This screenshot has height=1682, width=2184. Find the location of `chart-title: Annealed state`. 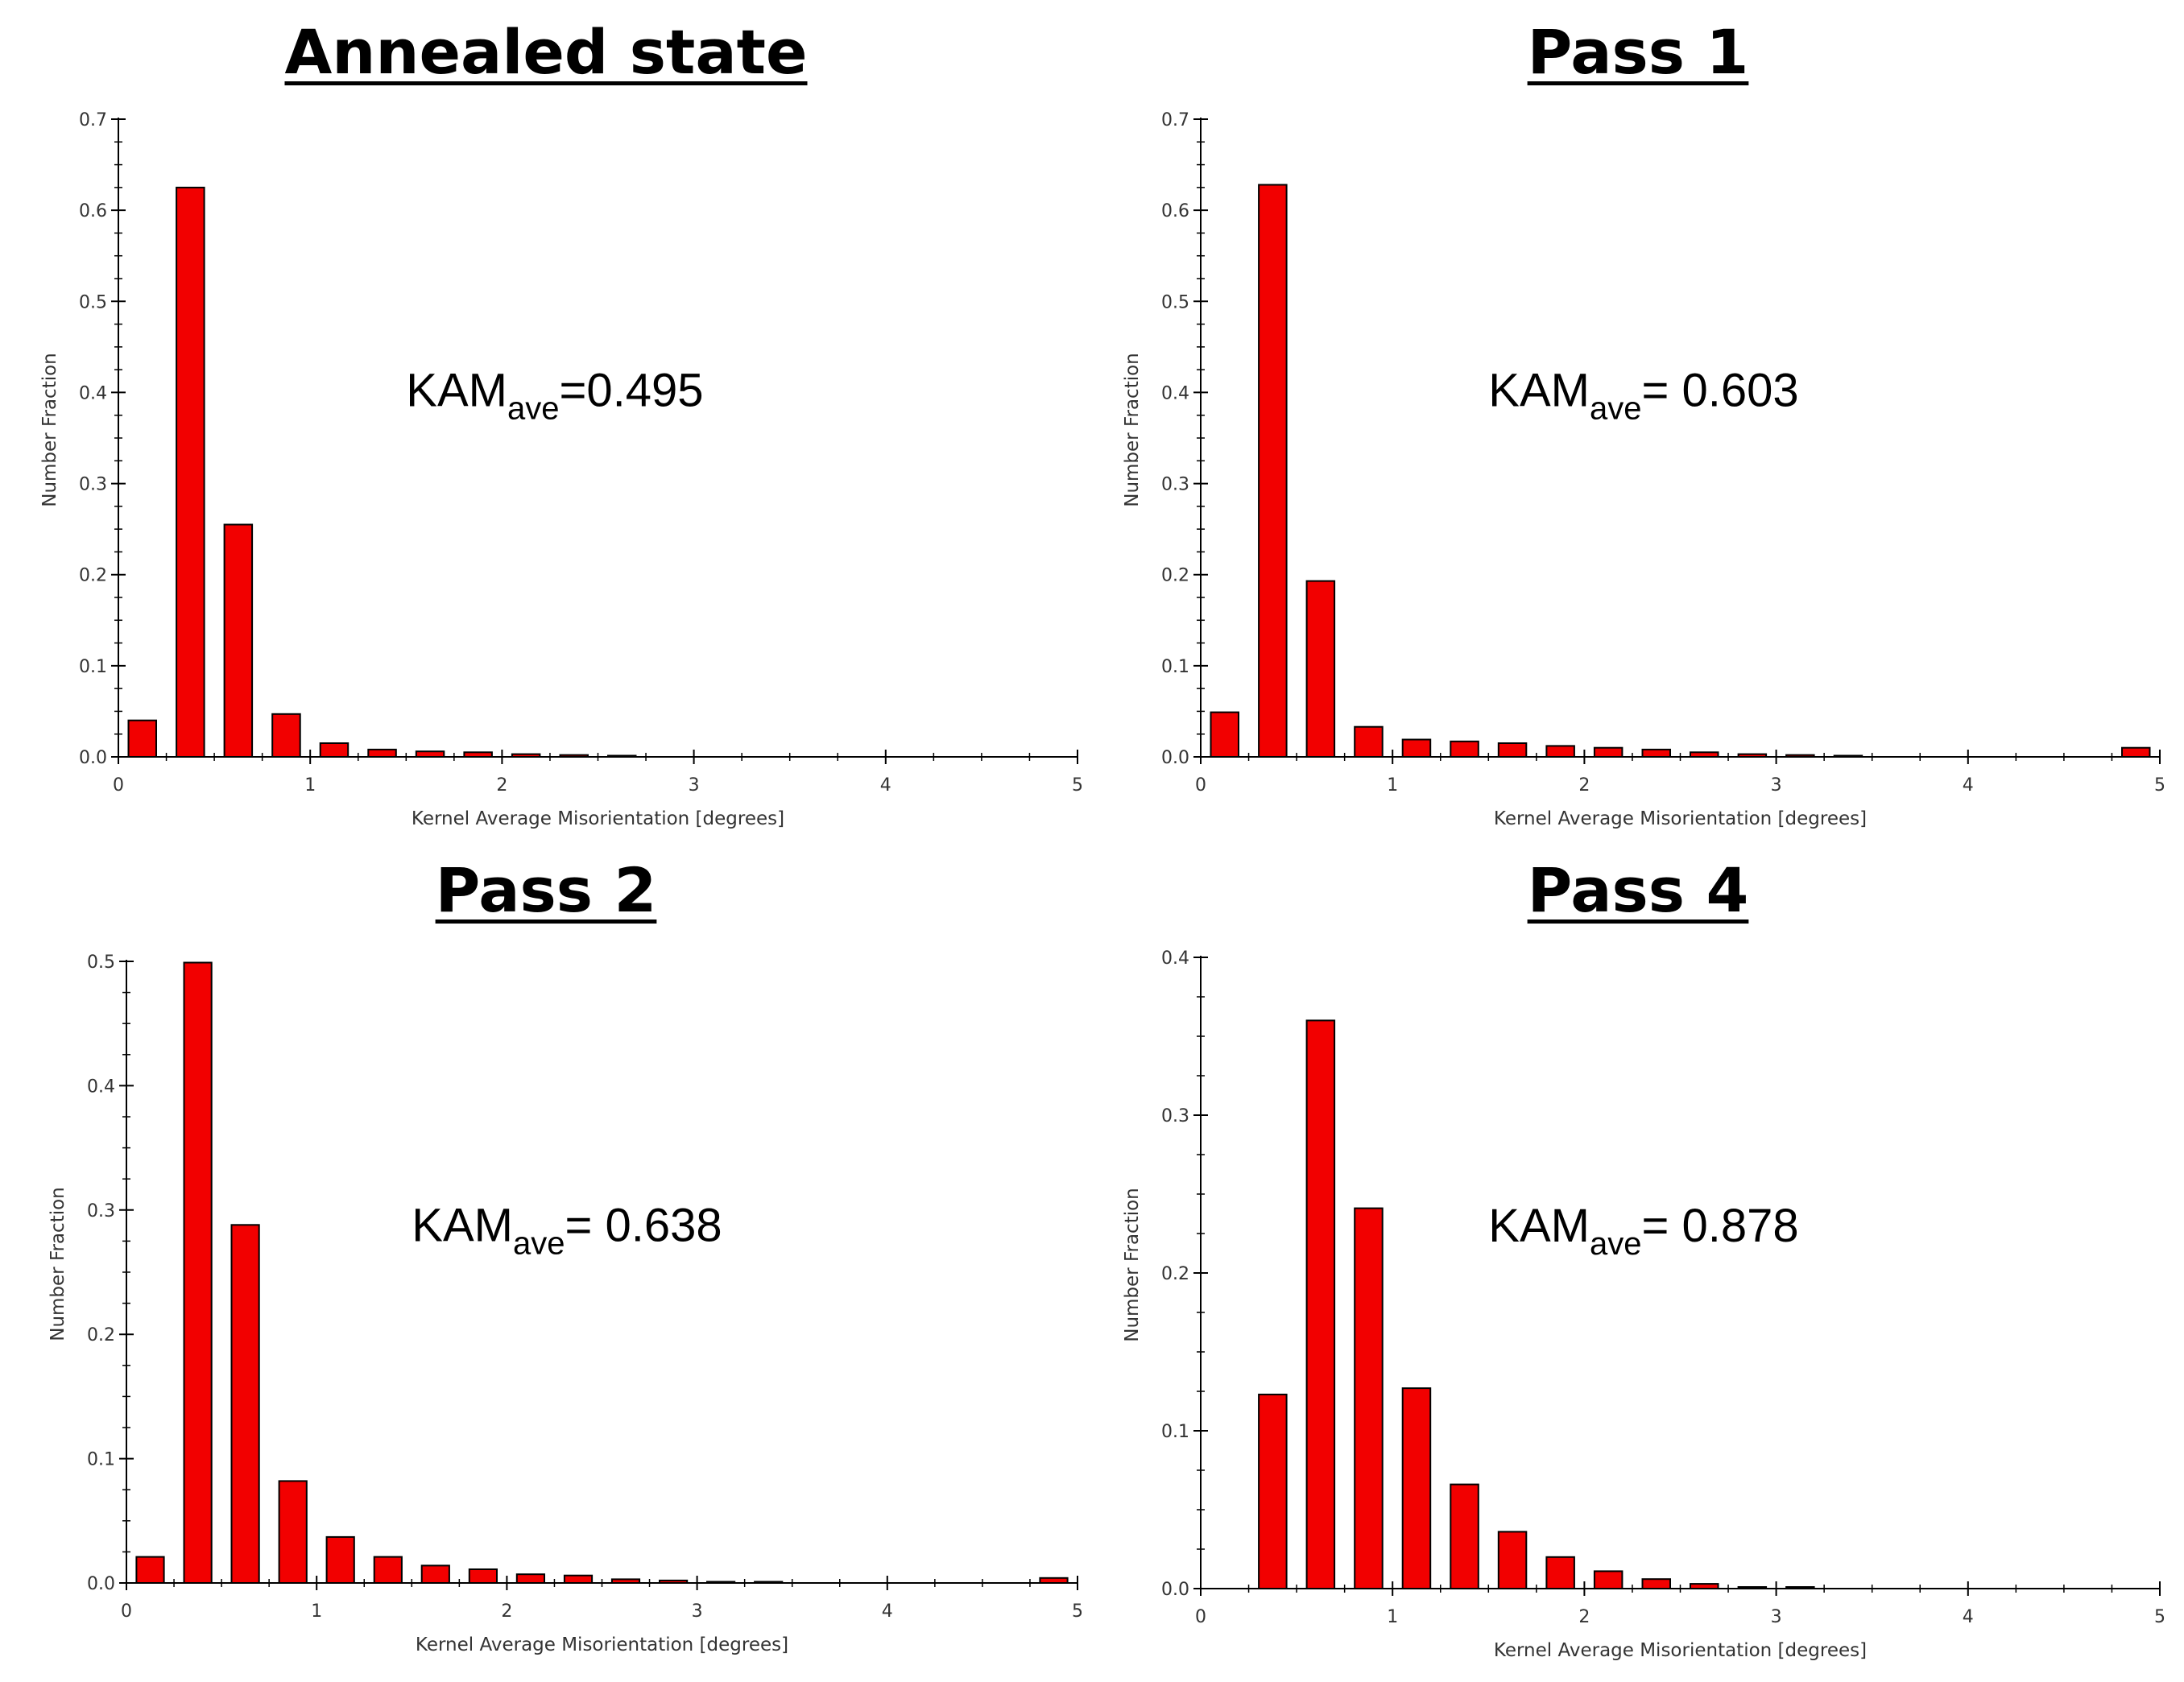

chart-title: Annealed state is located at coordinates (546, 52).